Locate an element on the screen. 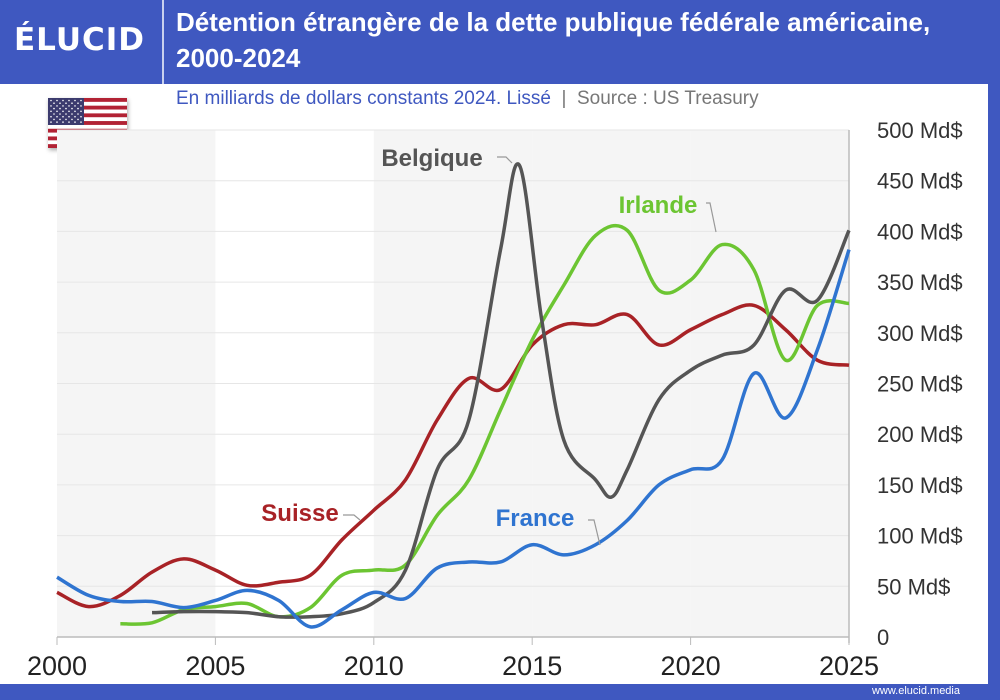 Image resolution: width=1000 pixels, height=700 pixels. series-label-suisse: Suisse is located at coordinates (299, 513).